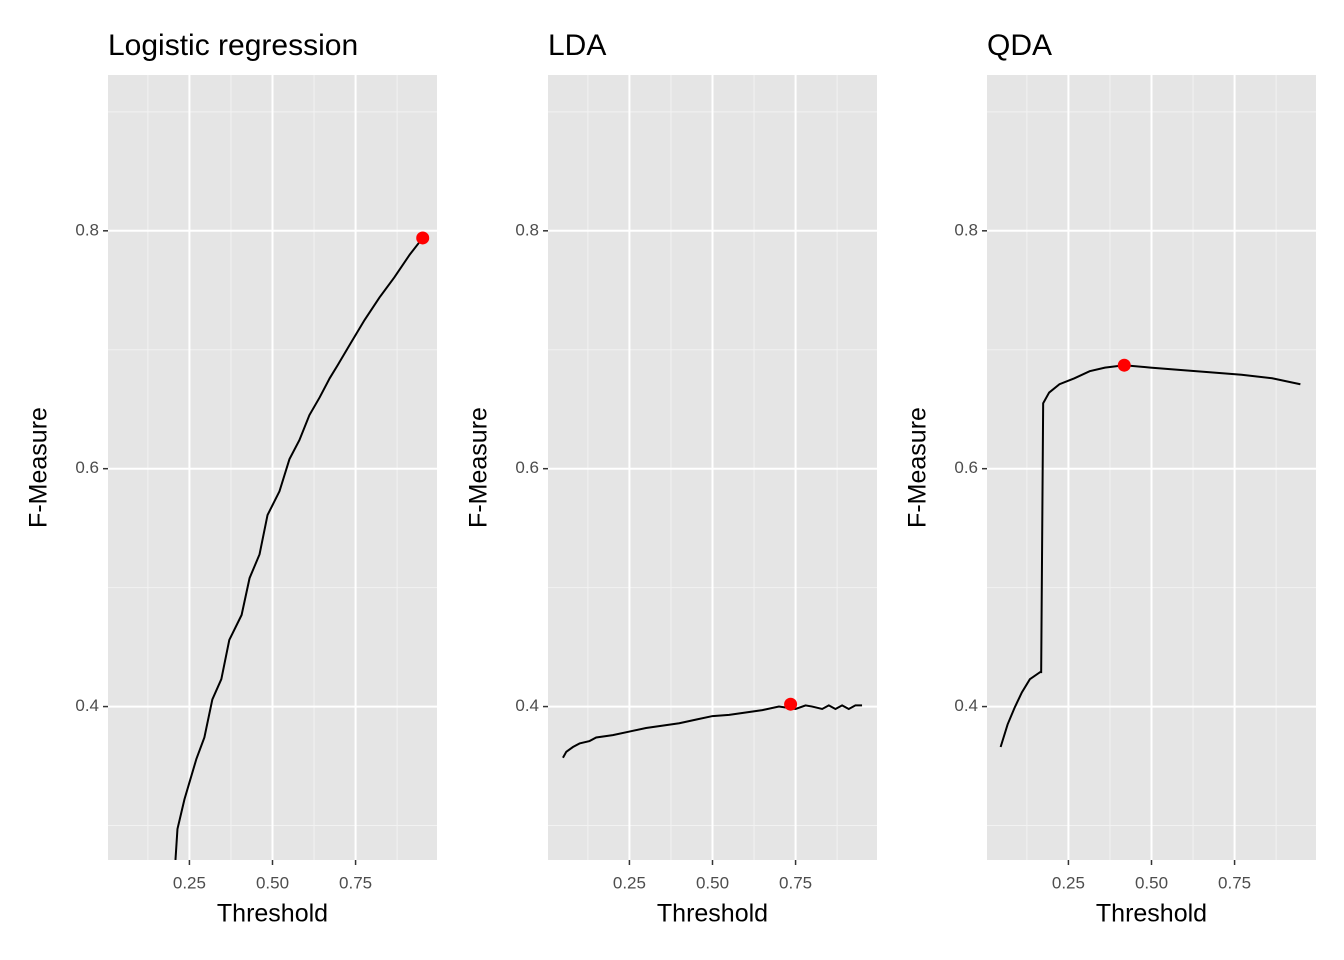 Image resolution: width=1344 pixels, height=960 pixels. I want to click on panel-title: QDA, so click(1019, 45).